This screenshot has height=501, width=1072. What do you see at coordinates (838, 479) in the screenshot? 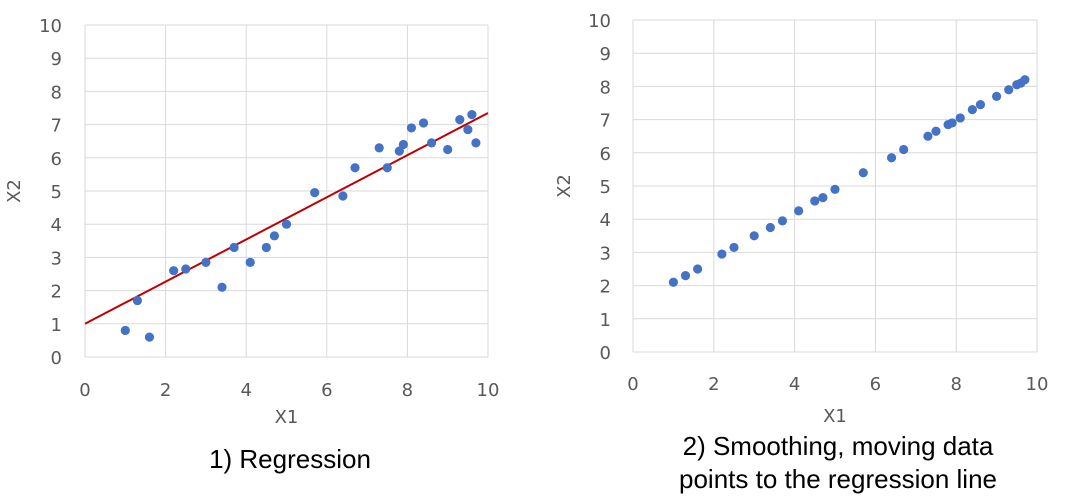
I see `chart-caption: points to the regression line` at bounding box center [838, 479].